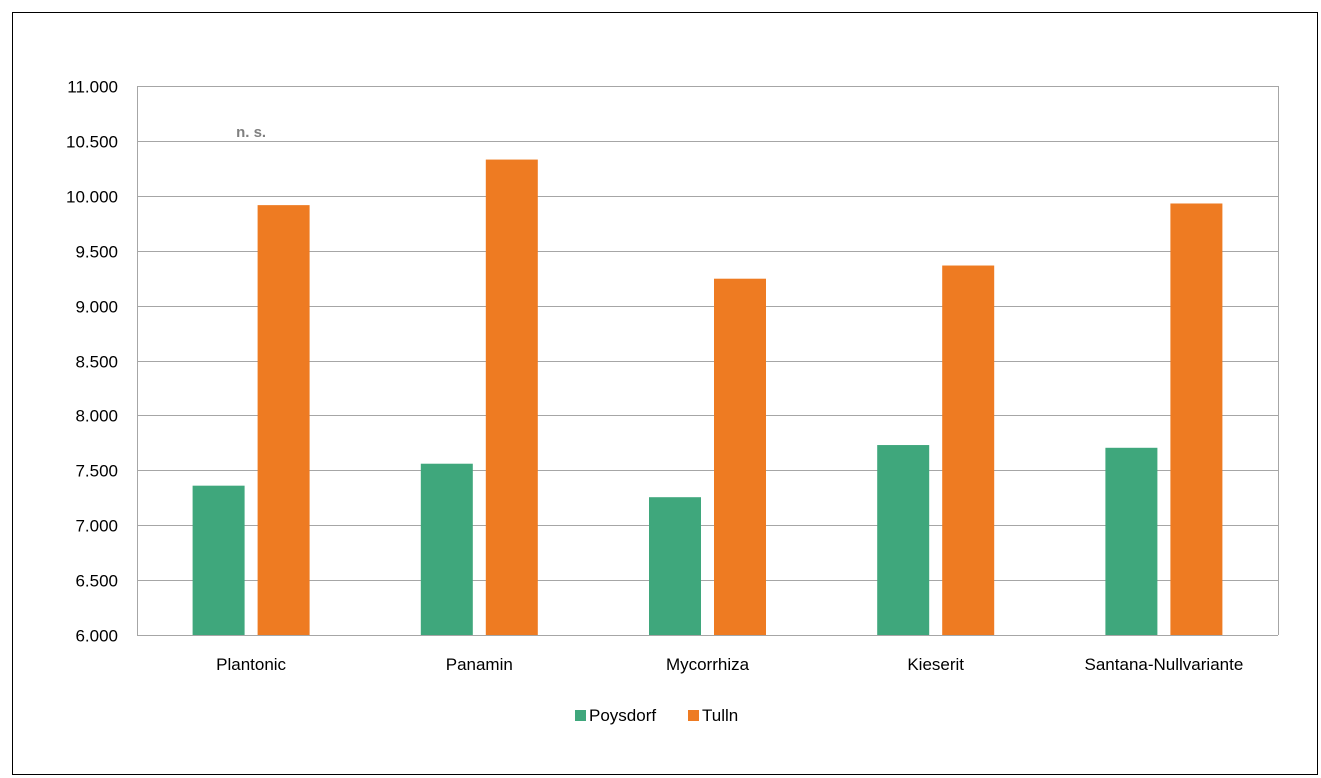  What do you see at coordinates (580, 715) in the screenshot?
I see `legend-swatch-poysdorf` at bounding box center [580, 715].